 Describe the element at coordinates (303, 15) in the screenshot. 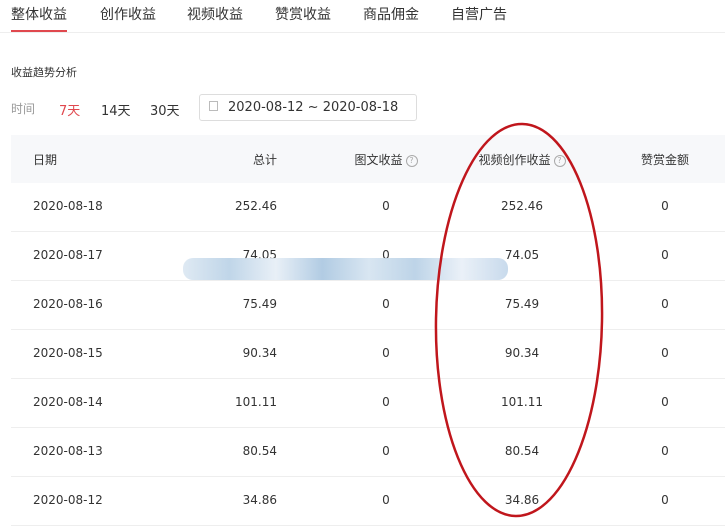

I see `tab-reward-income: 赞赏收益` at that location.